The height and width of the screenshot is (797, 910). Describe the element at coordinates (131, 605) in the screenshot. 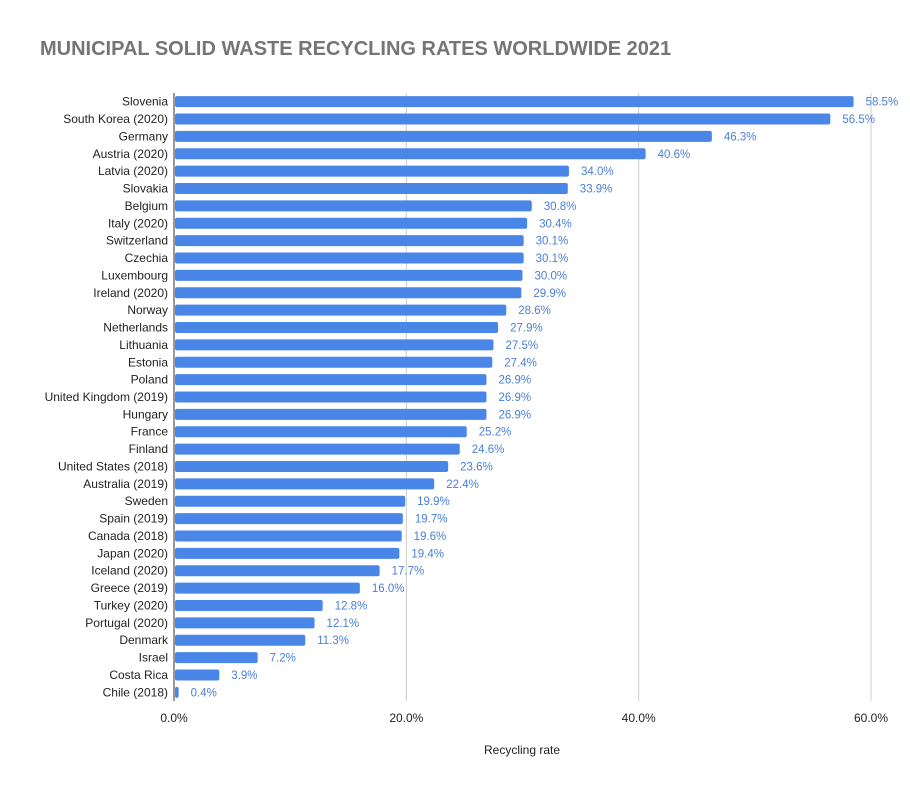

I see `category-label: Turkey (2020)` at that location.